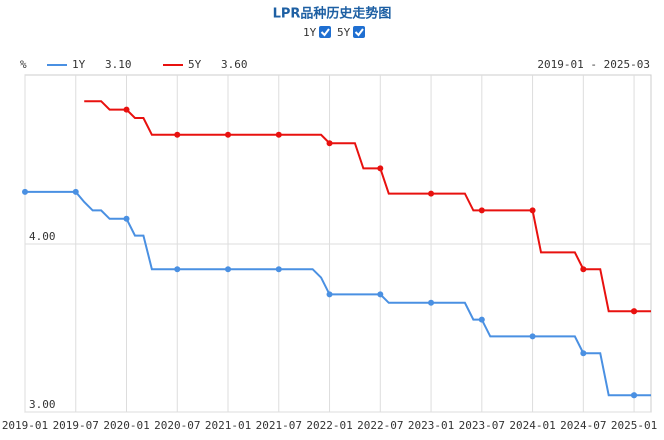  What do you see at coordinates (431, 425) in the screenshot?
I see `x-tick-label: 2023-01` at bounding box center [431, 425].